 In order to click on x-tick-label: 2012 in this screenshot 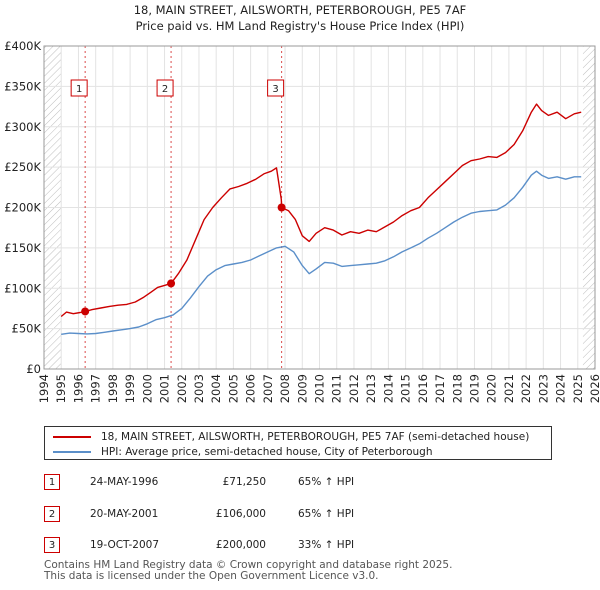, I will do `click(354, 388)`.